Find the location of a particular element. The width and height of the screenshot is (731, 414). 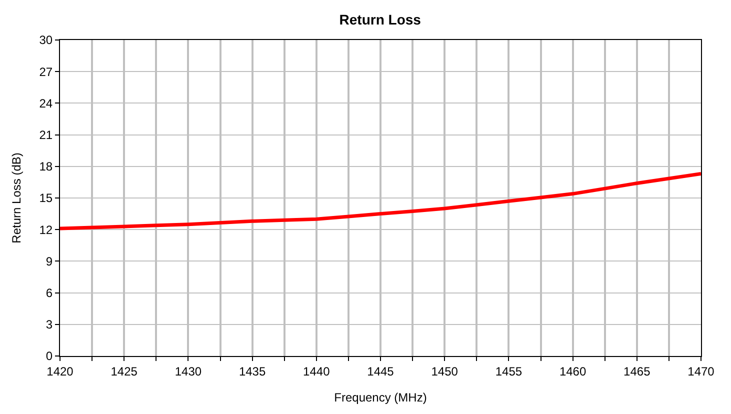

x-tick-label: 1435 is located at coordinates (252, 371).